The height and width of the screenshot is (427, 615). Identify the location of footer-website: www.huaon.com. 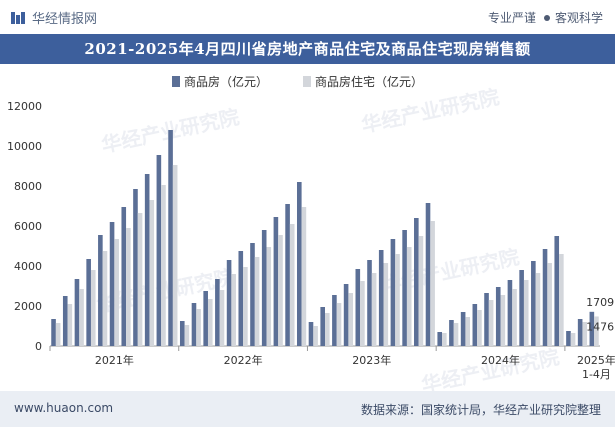
(64, 408).